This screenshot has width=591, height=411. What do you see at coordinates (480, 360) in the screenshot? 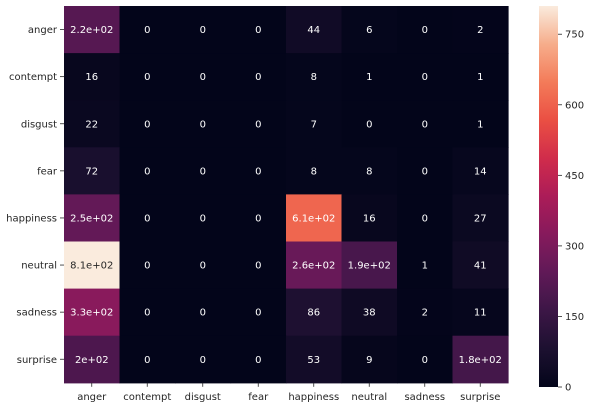
I see `cell-annotation: 1.8e+02` at bounding box center [480, 360].